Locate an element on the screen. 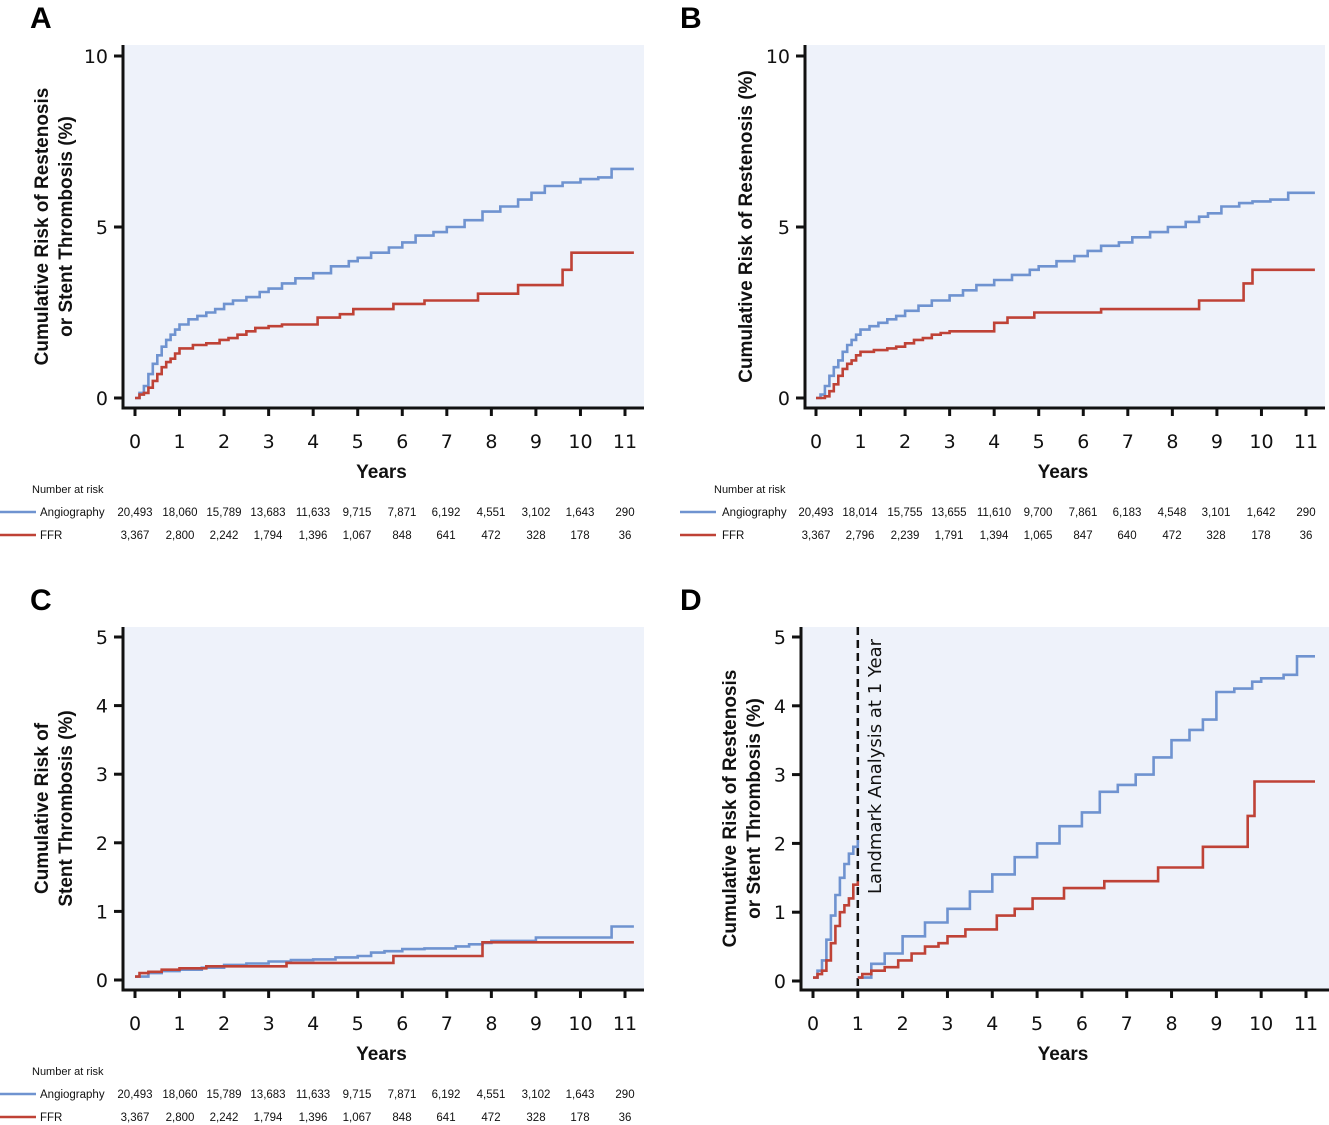 Image resolution: width=1329 pixels, height=1125 pixels. panel-c-x-tick-label: 11 is located at coordinates (625, 1024).